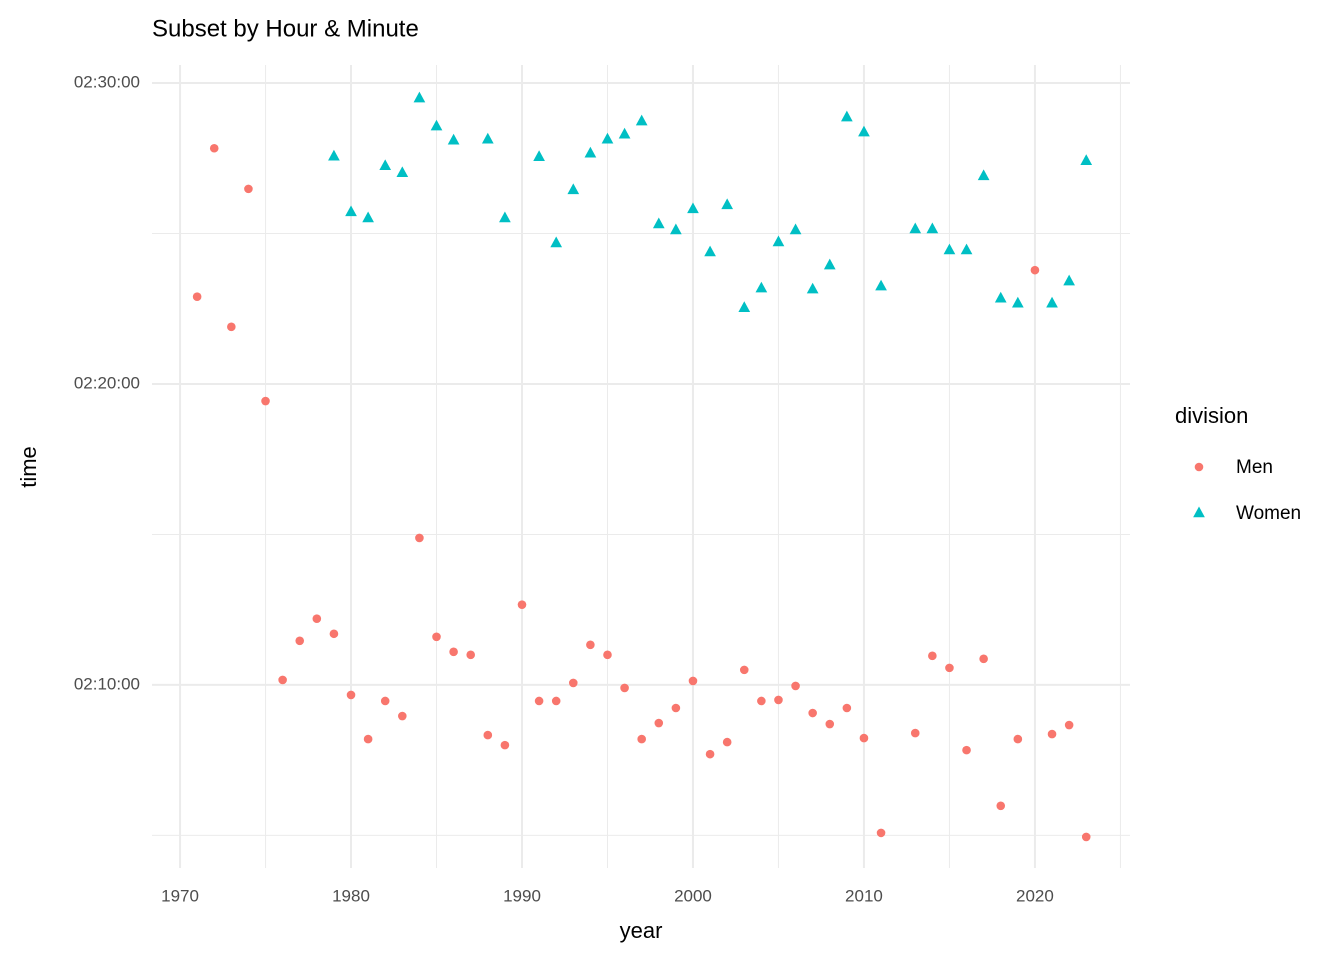 This screenshot has height=965, width=1344. Describe the element at coordinates (28, 467) in the screenshot. I see `y-axis-label: time` at that location.